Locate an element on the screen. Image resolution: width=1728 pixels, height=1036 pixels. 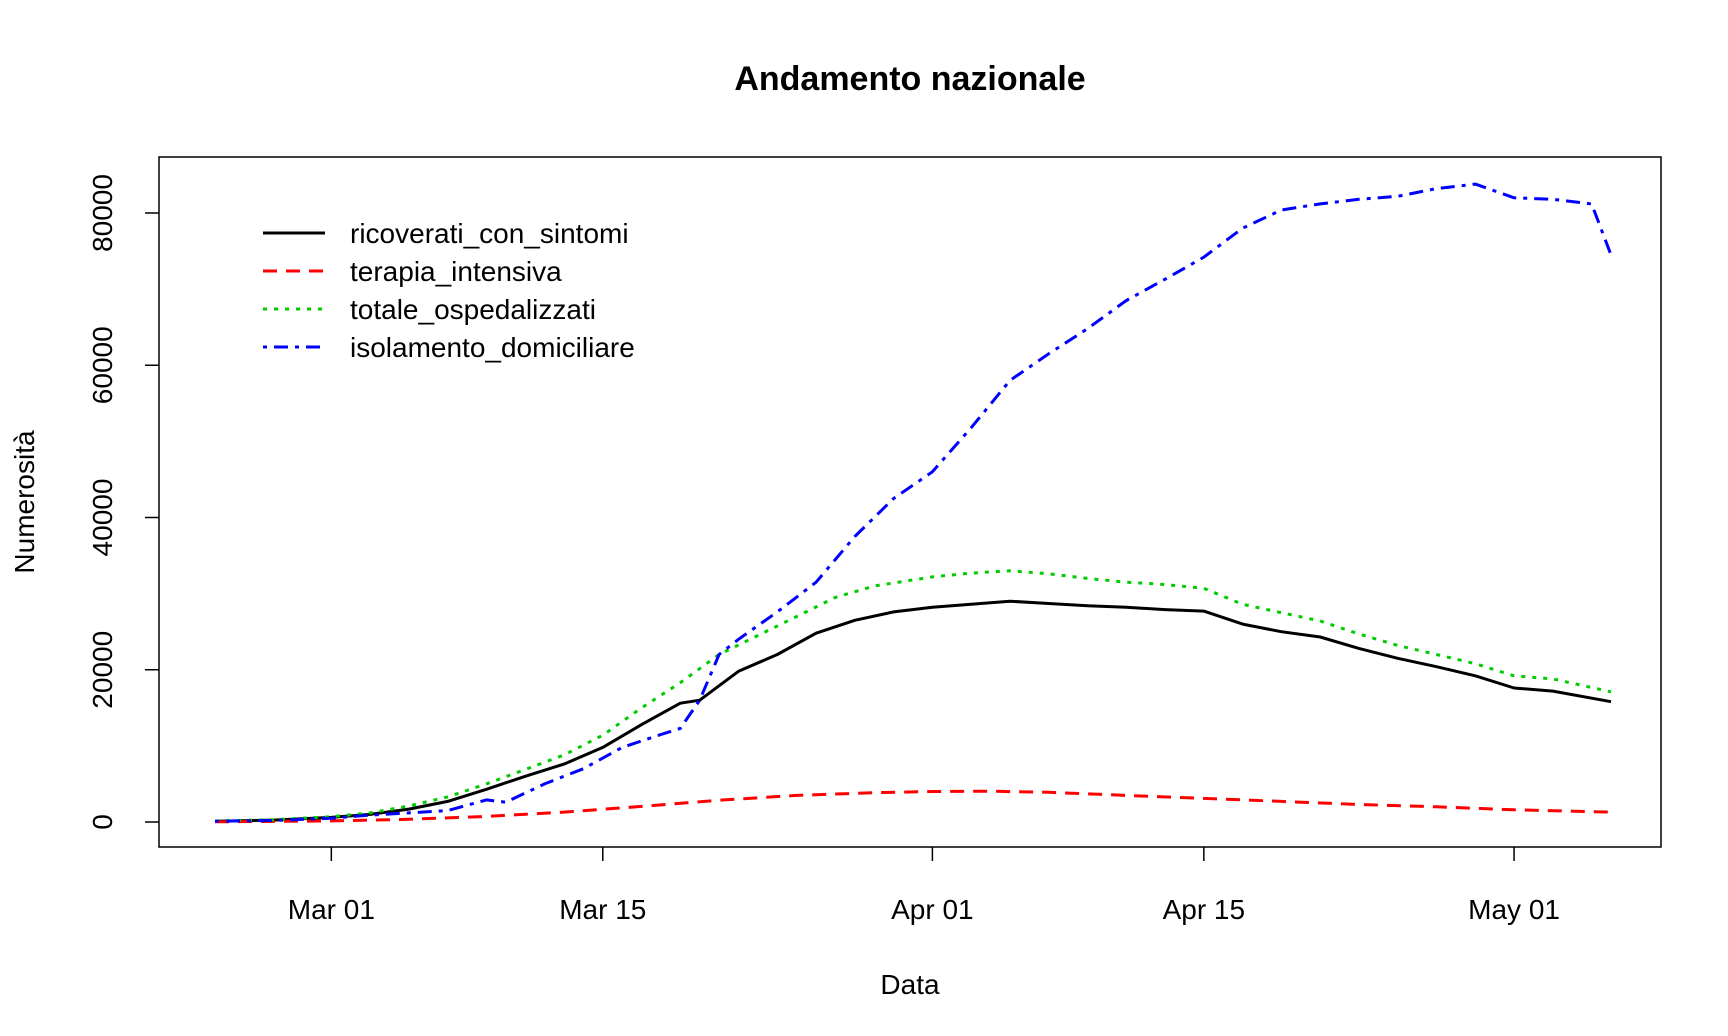
y-axis-label: Numerosità is located at coordinates (24, 502).